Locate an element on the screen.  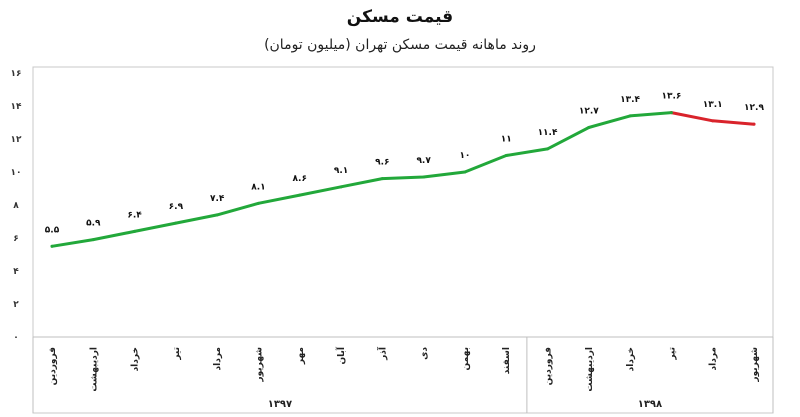
y-tick-label: ۶ is located at coordinates (16, 239).